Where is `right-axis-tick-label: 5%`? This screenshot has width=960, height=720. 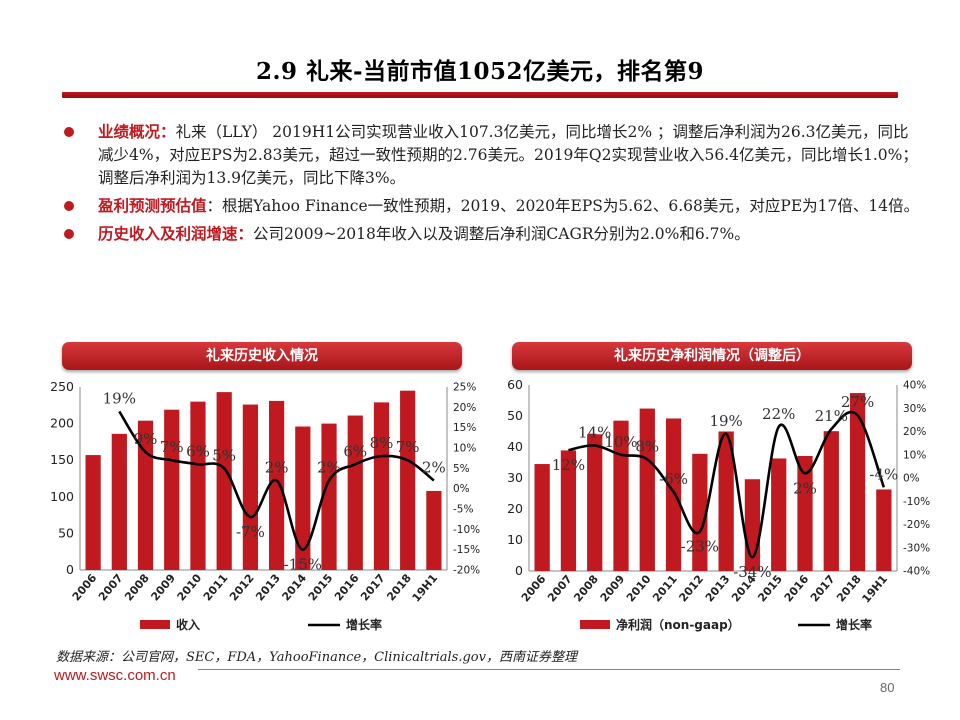
right-axis-tick-label: 5% is located at coordinates (461, 469).